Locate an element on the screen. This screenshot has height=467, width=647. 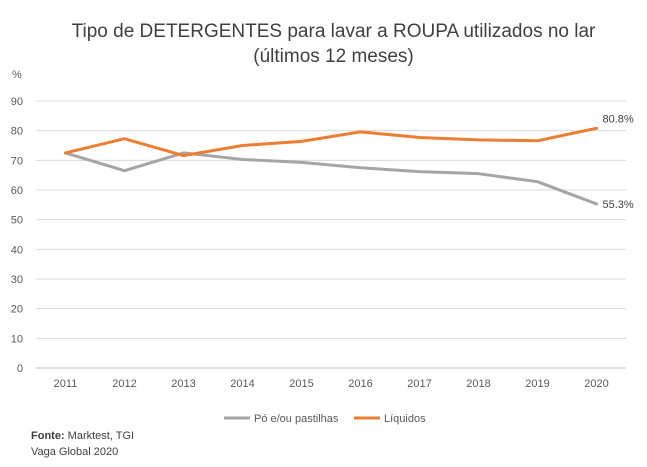
x-tick-label: 2011 is located at coordinates (66, 384).